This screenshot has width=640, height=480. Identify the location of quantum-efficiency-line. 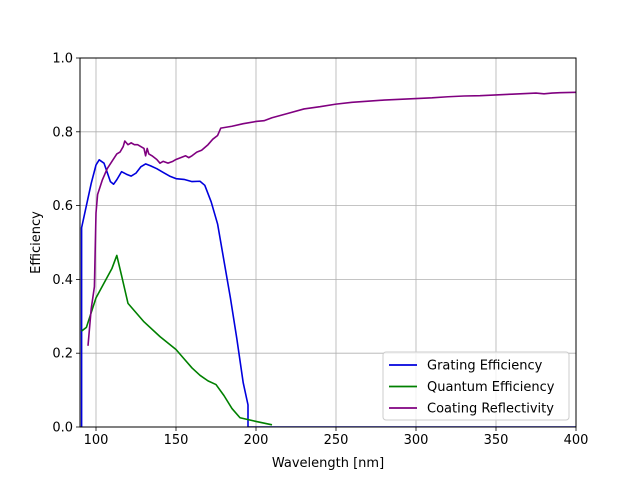
(177, 340).